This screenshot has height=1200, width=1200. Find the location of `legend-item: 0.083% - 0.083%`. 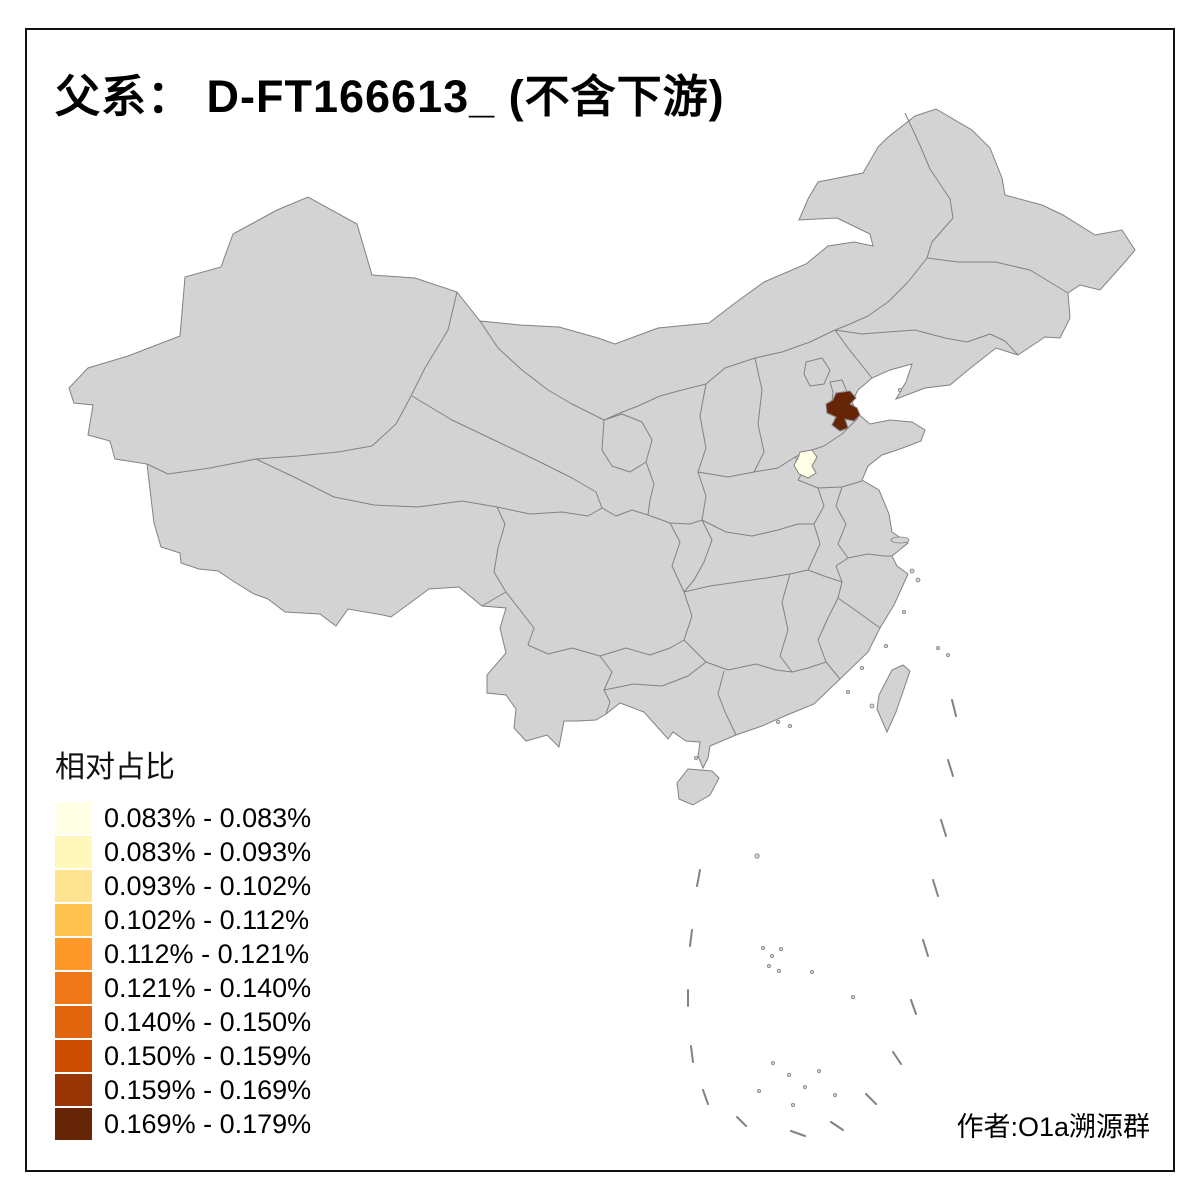

legend-item: 0.083% - 0.083% is located at coordinates (183, 818).